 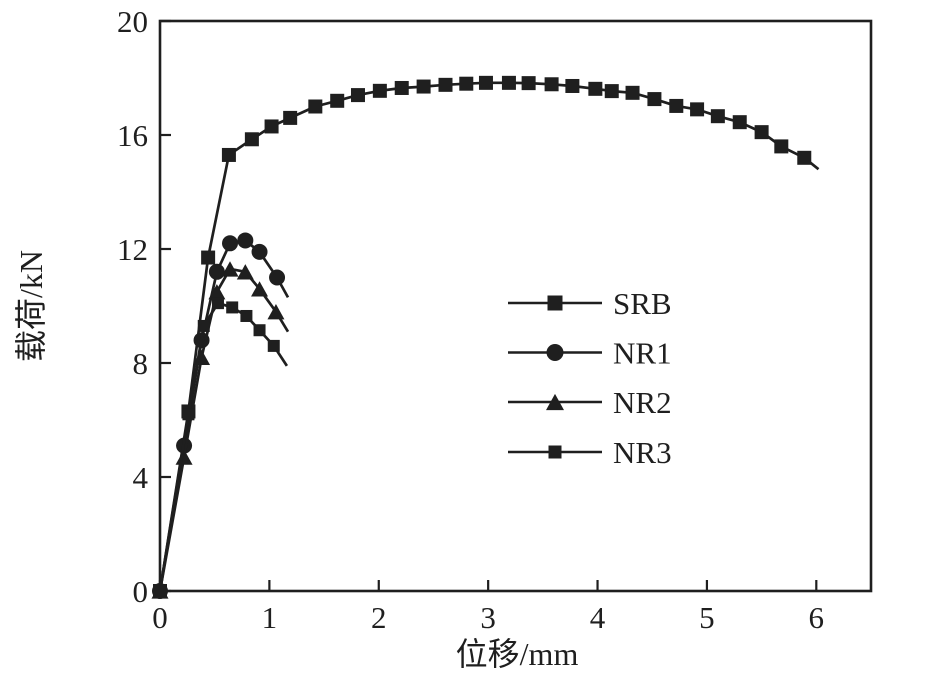 I want to click on series-line-NR1, so click(x=224, y=415).